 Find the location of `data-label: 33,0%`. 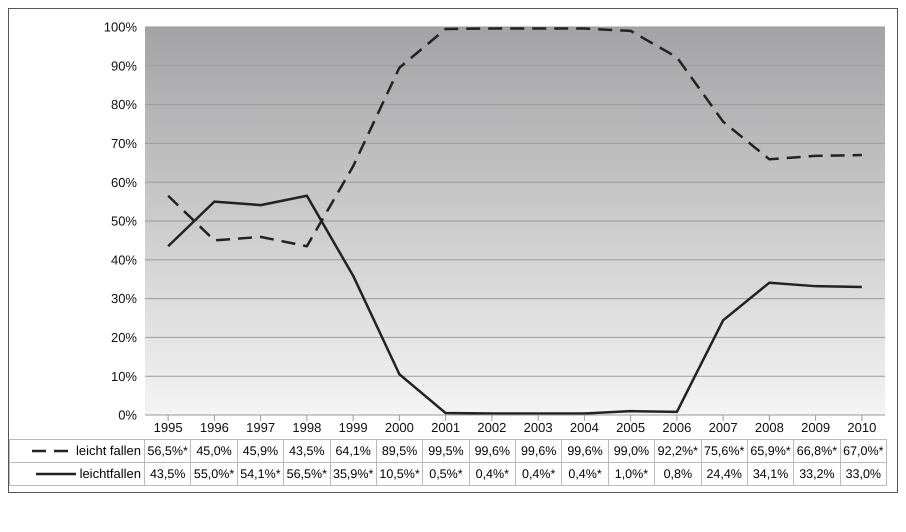

data-label: 33,0% is located at coordinates (863, 474).